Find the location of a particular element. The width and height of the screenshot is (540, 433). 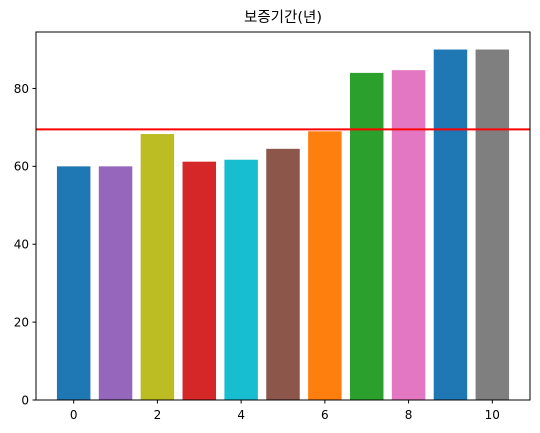

x-tick-label: 2 is located at coordinates (158, 415).